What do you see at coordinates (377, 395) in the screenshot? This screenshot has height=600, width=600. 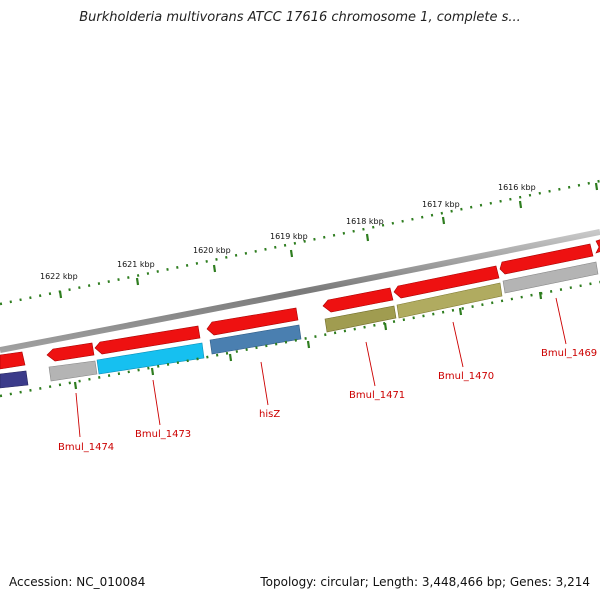 I see `gene-label-bmul-1471: Bmul_1471` at bounding box center [377, 395].